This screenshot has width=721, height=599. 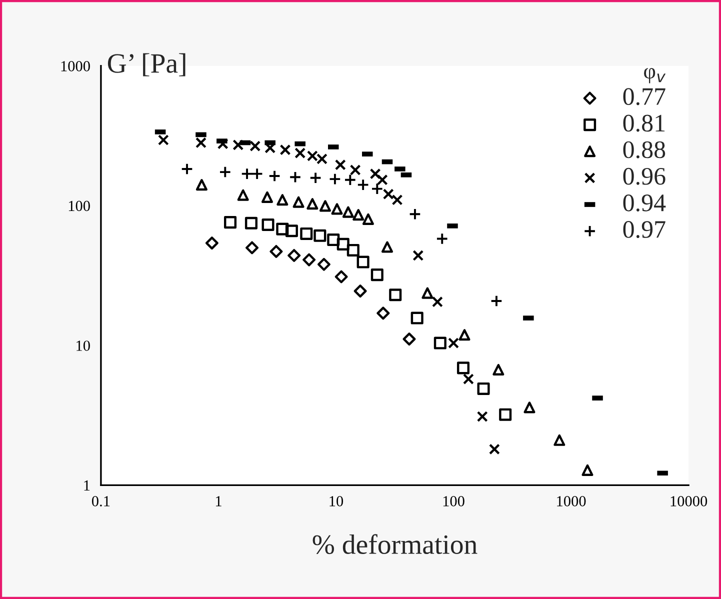 I want to click on y-axis-title: G’ [Pa], so click(x=147, y=64).